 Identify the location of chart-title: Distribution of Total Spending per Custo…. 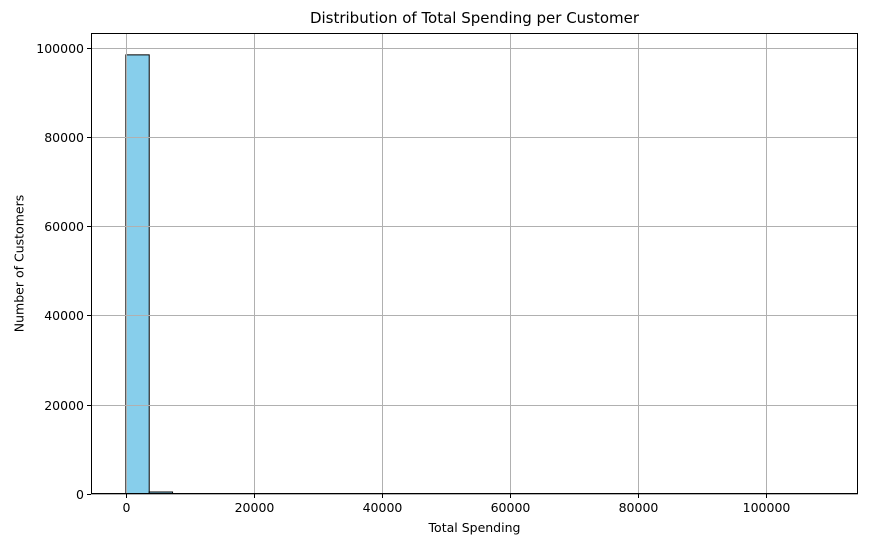
(475, 18).